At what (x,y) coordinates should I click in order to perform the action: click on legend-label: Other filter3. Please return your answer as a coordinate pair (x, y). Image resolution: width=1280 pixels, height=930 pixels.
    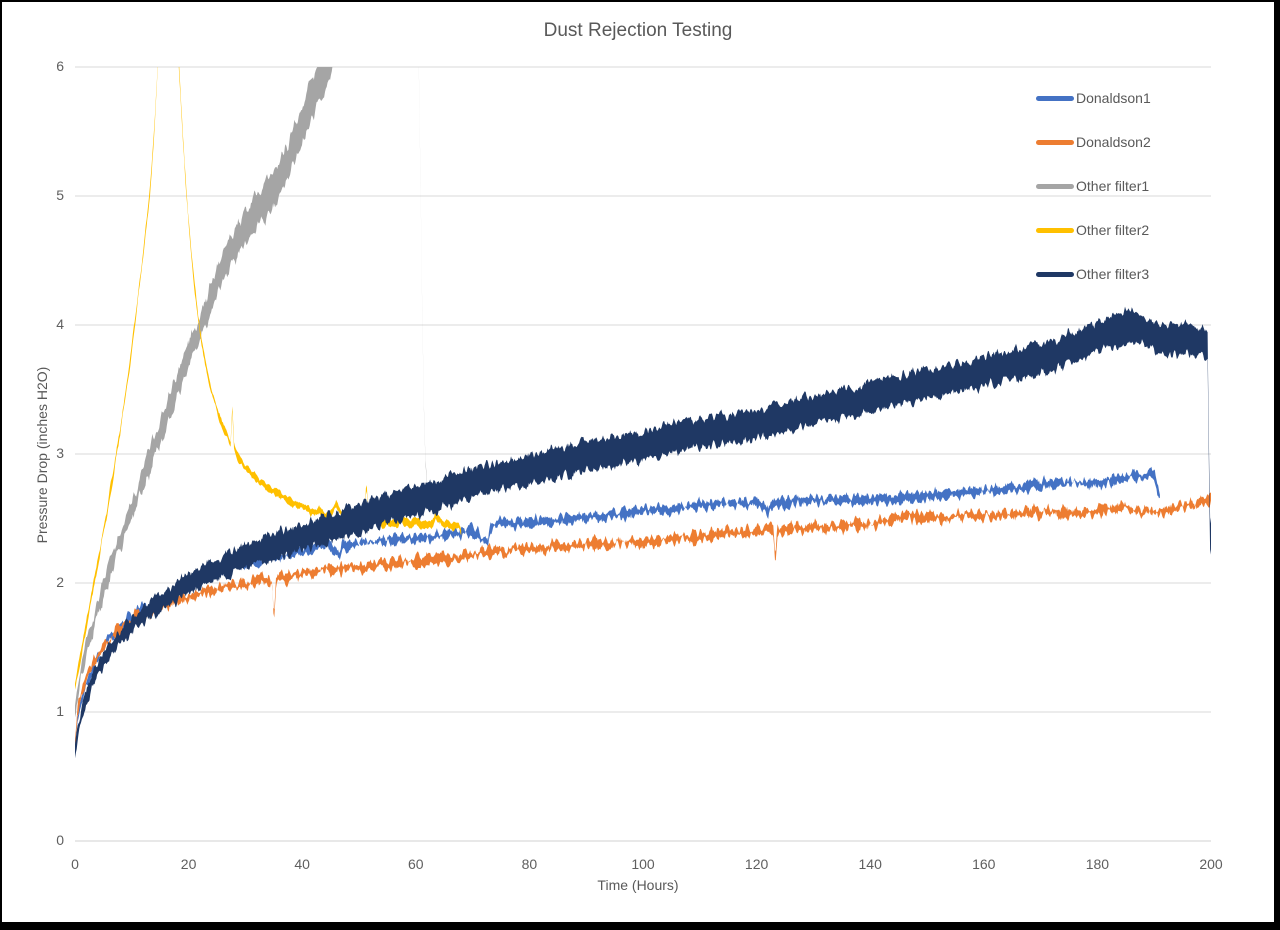
    Looking at the image, I should click on (1113, 274).